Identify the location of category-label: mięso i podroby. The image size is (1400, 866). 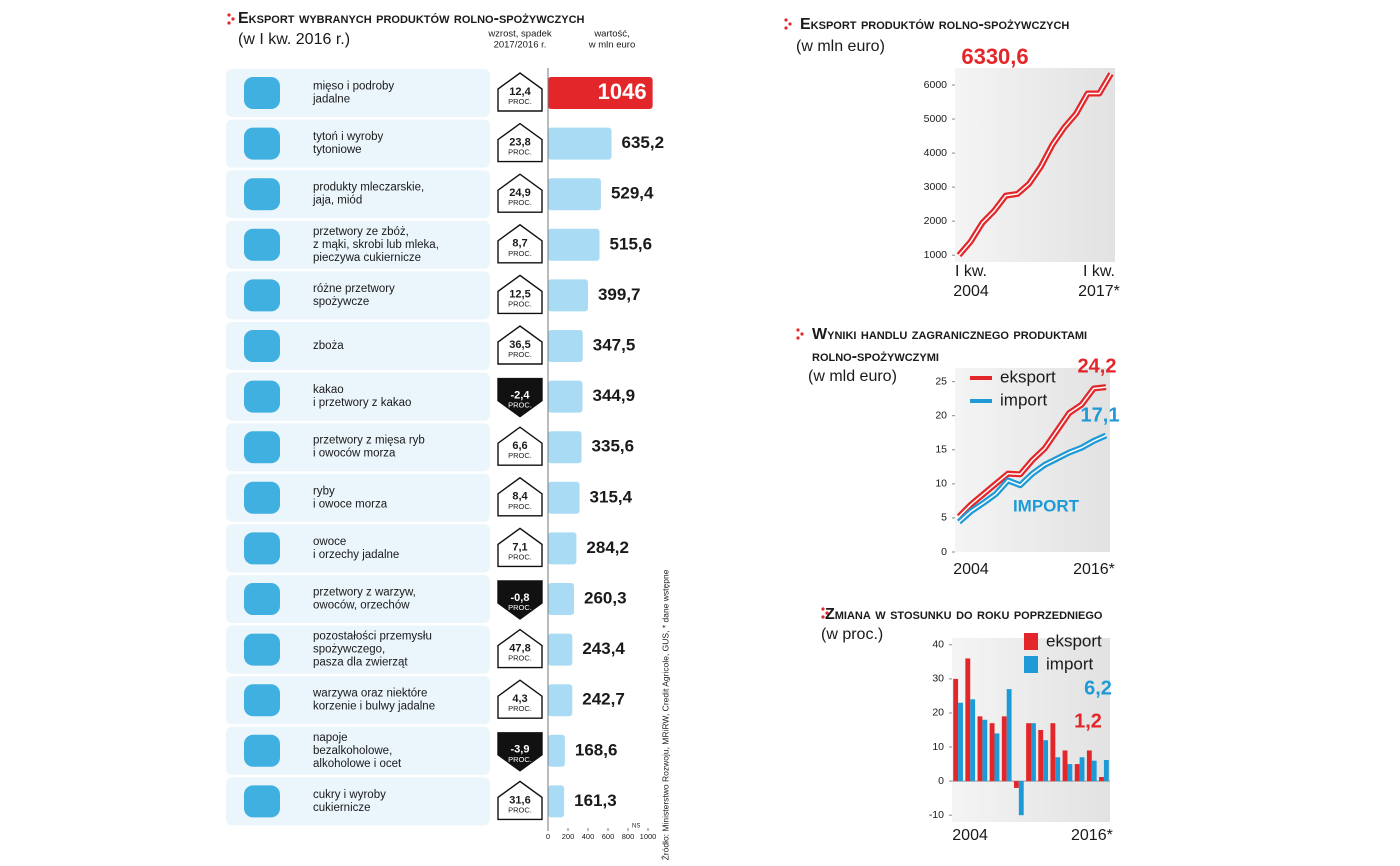
(353, 87).